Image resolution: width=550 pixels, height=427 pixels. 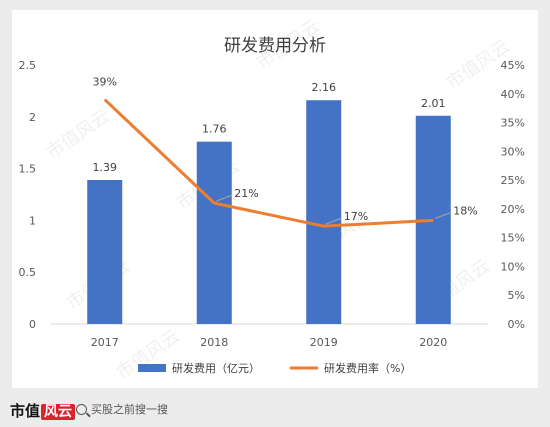 What do you see at coordinates (356, 216) in the screenshot?
I see `line-value-label: 17%` at bounding box center [356, 216].